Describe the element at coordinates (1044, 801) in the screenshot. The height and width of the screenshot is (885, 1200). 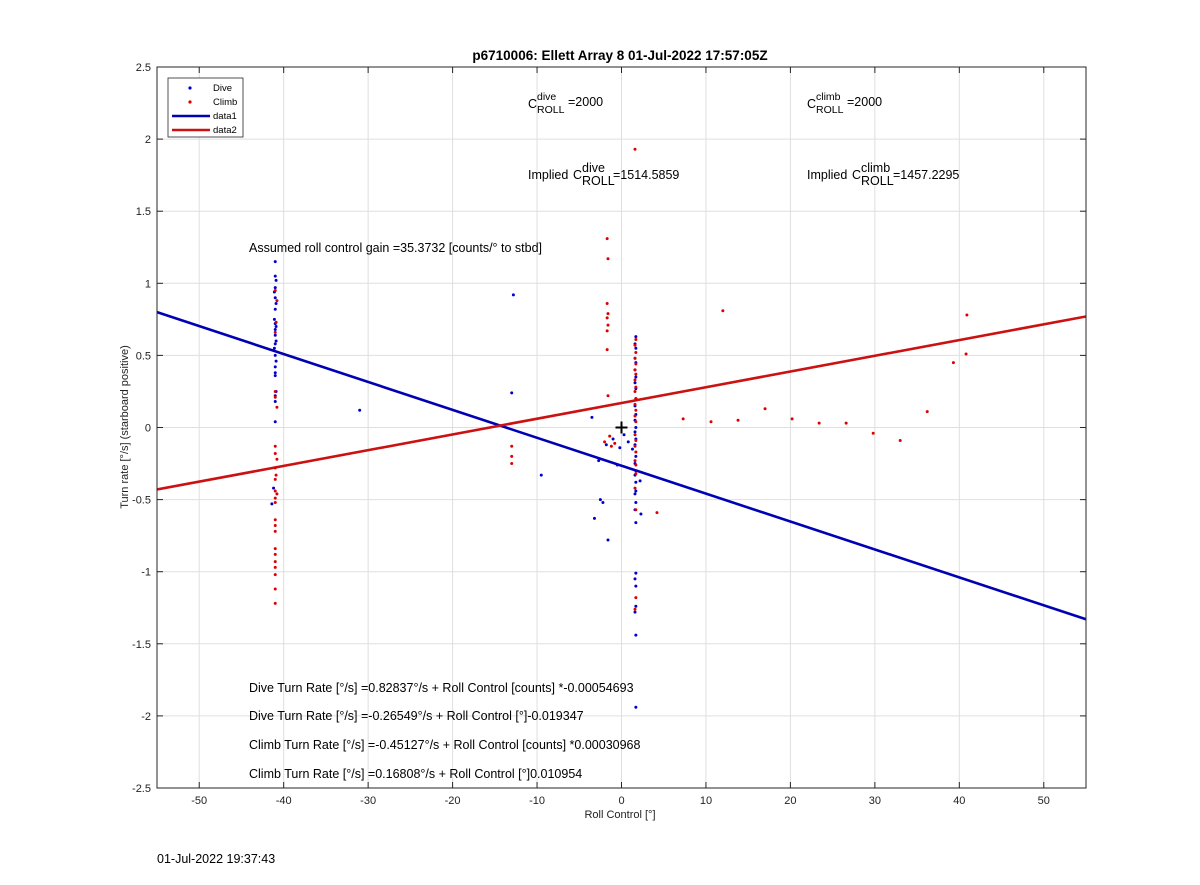
I see `x-tick-label: 50` at that location.